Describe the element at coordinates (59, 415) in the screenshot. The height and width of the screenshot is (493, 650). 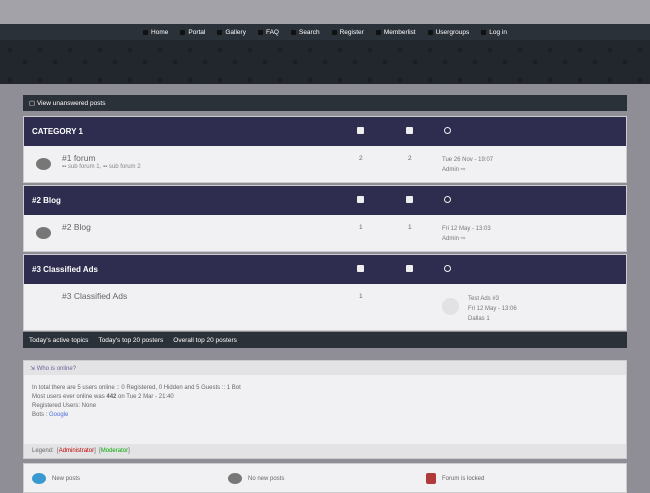
I see `bot-google: Google` at that location.